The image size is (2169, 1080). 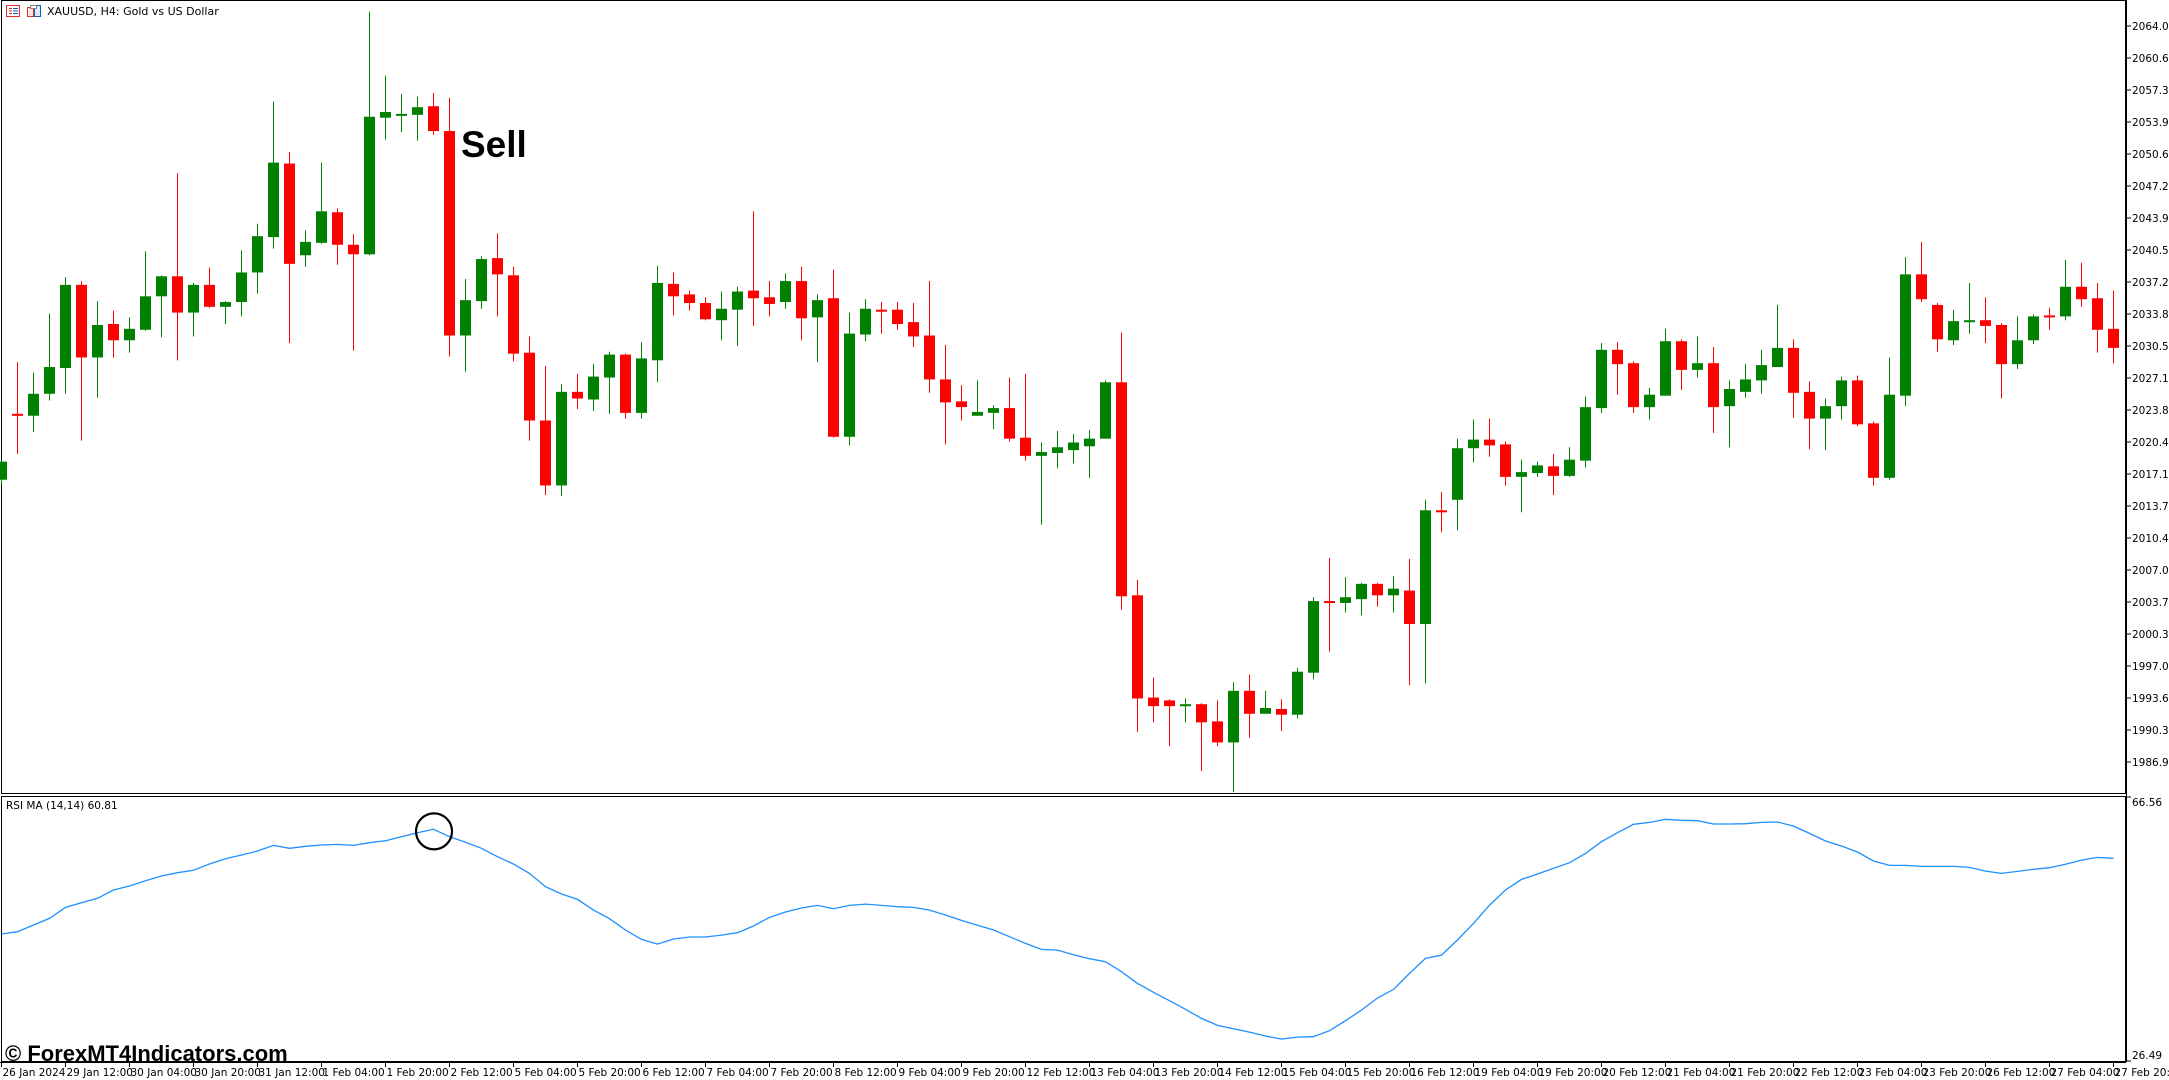 I want to click on time-tick-label: 30 Jan 04:00, so click(x=164, y=1073).